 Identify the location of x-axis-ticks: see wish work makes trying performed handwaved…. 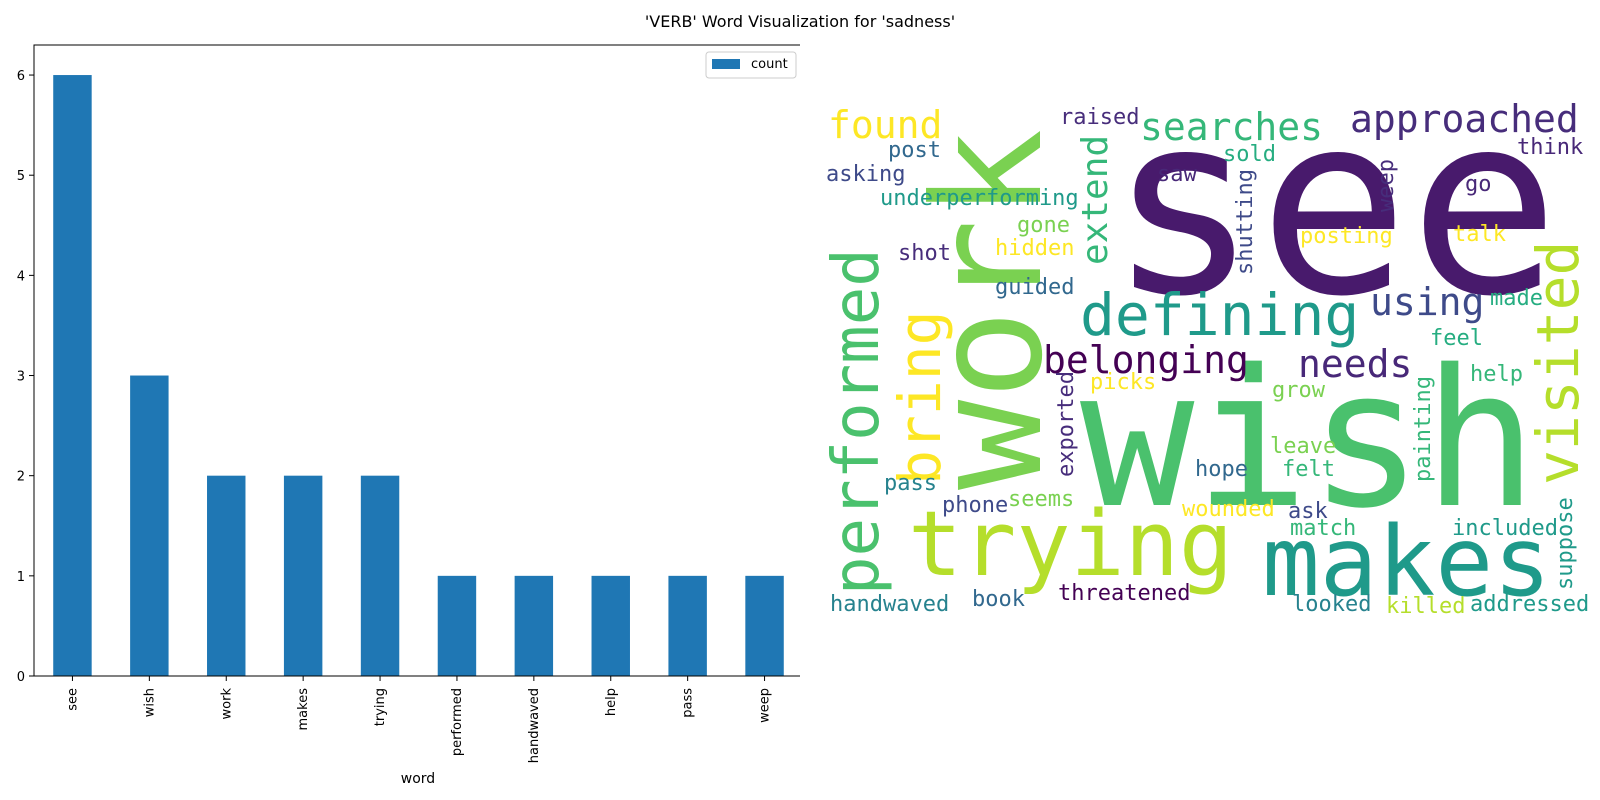
(419, 719).